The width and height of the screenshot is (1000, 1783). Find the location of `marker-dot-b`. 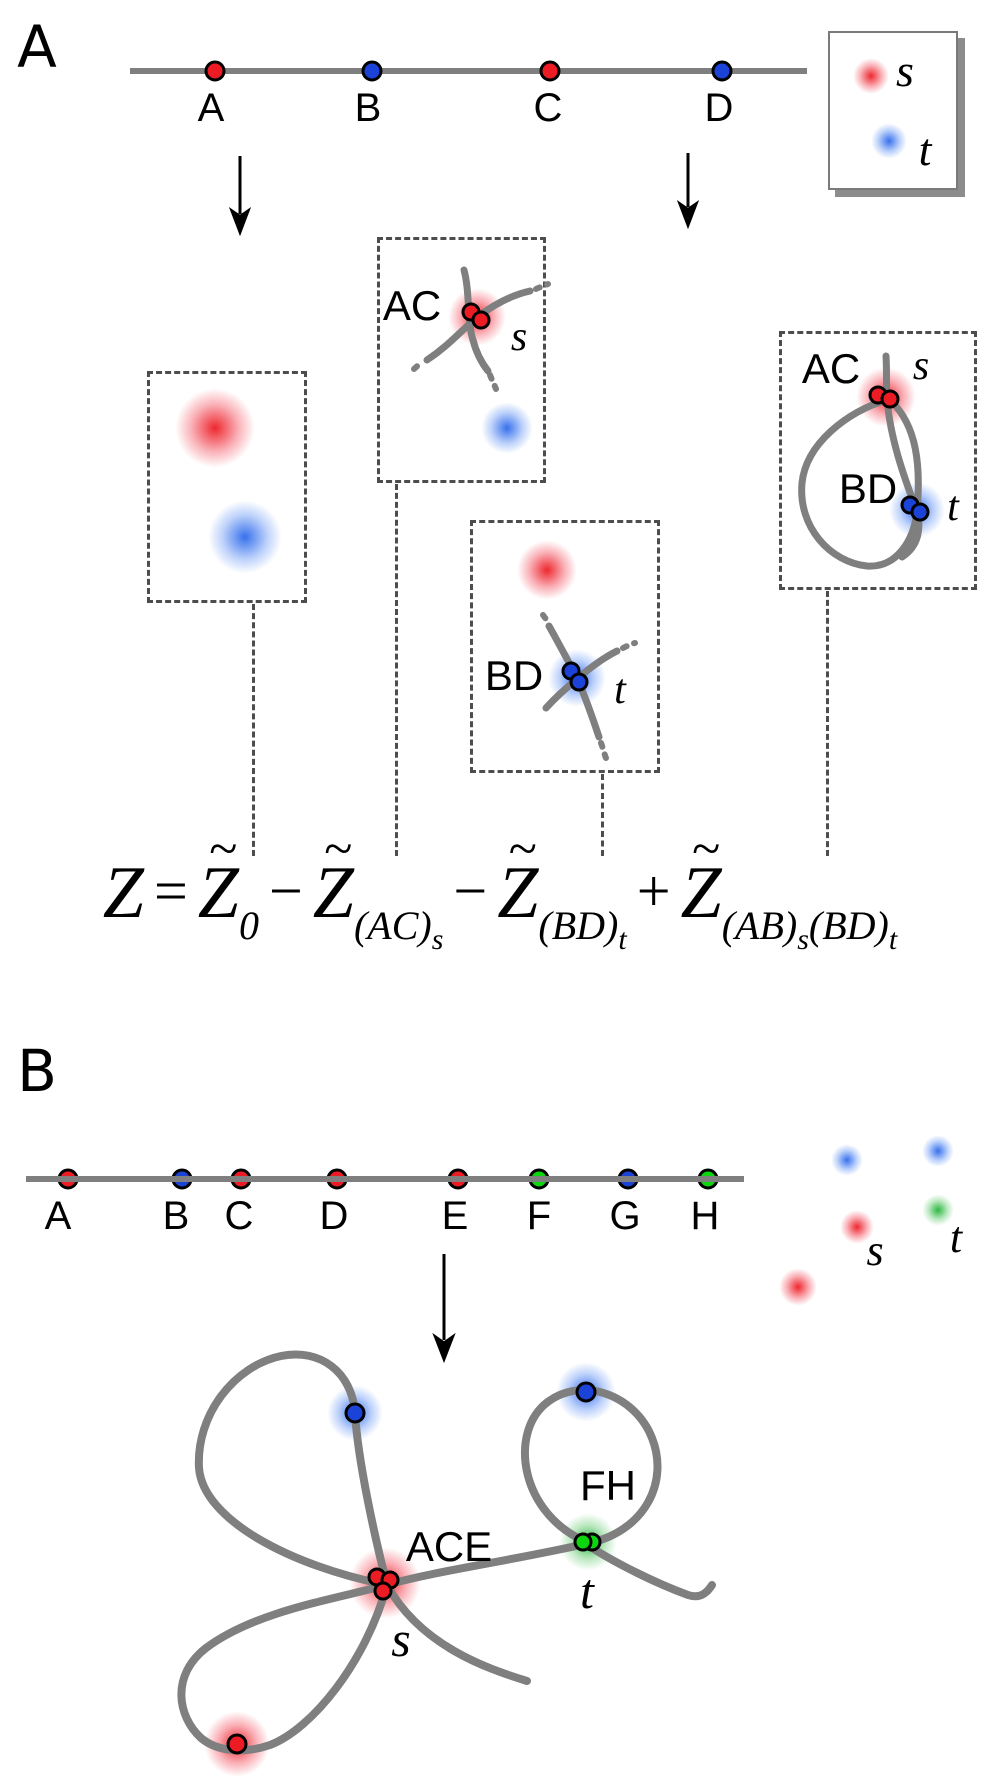

marker-dot-b is located at coordinates (372, 71).